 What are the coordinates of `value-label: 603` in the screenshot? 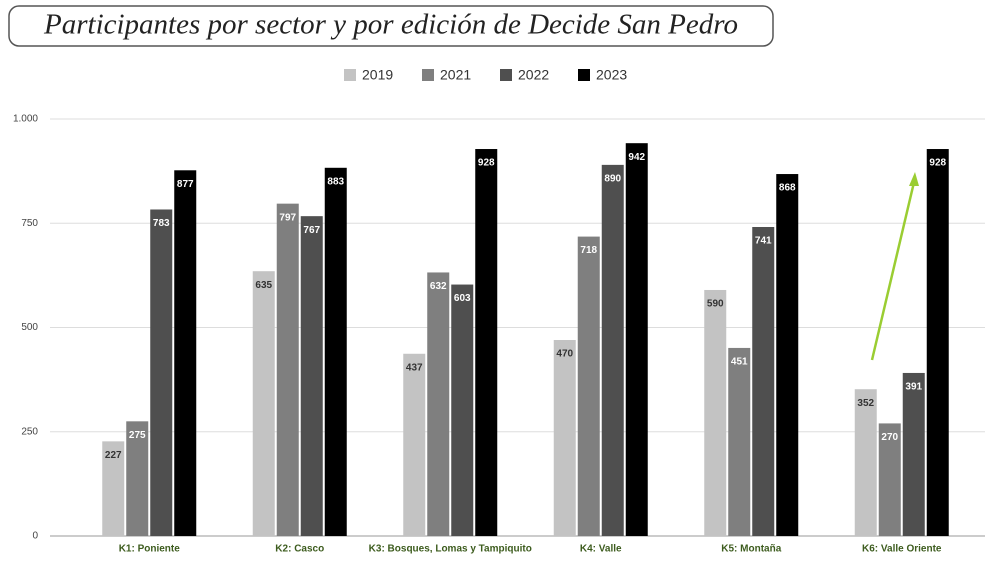 It's located at (462, 298).